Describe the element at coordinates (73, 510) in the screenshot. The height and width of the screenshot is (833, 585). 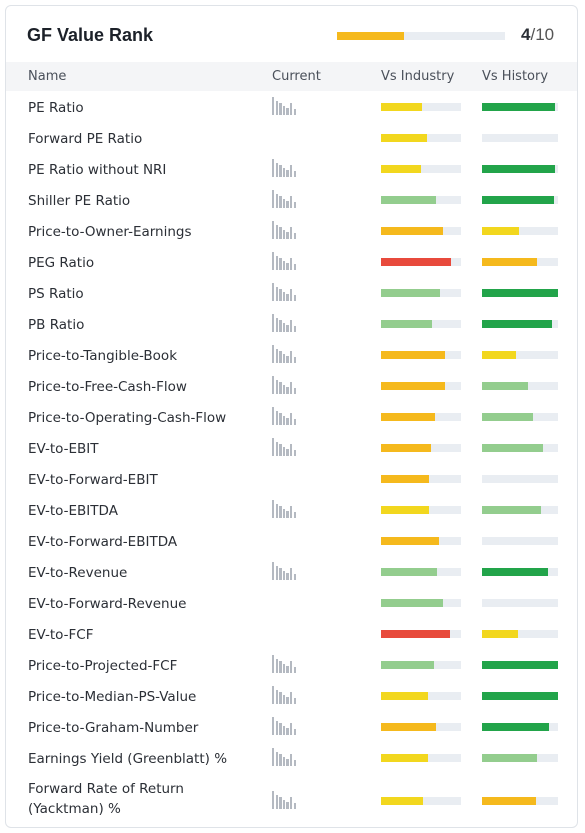
I see `metric-name: EV-to-EBITDA` at that location.